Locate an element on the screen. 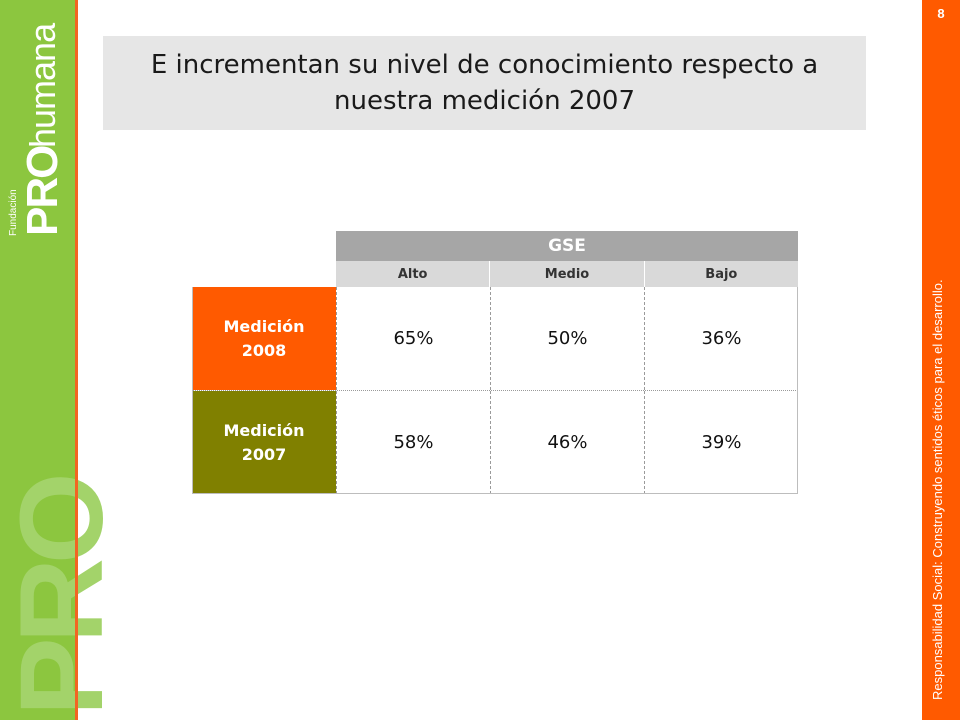 The width and height of the screenshot is (960, 720). big-pro-watermark: PRO is located at coordinates (64, 597).